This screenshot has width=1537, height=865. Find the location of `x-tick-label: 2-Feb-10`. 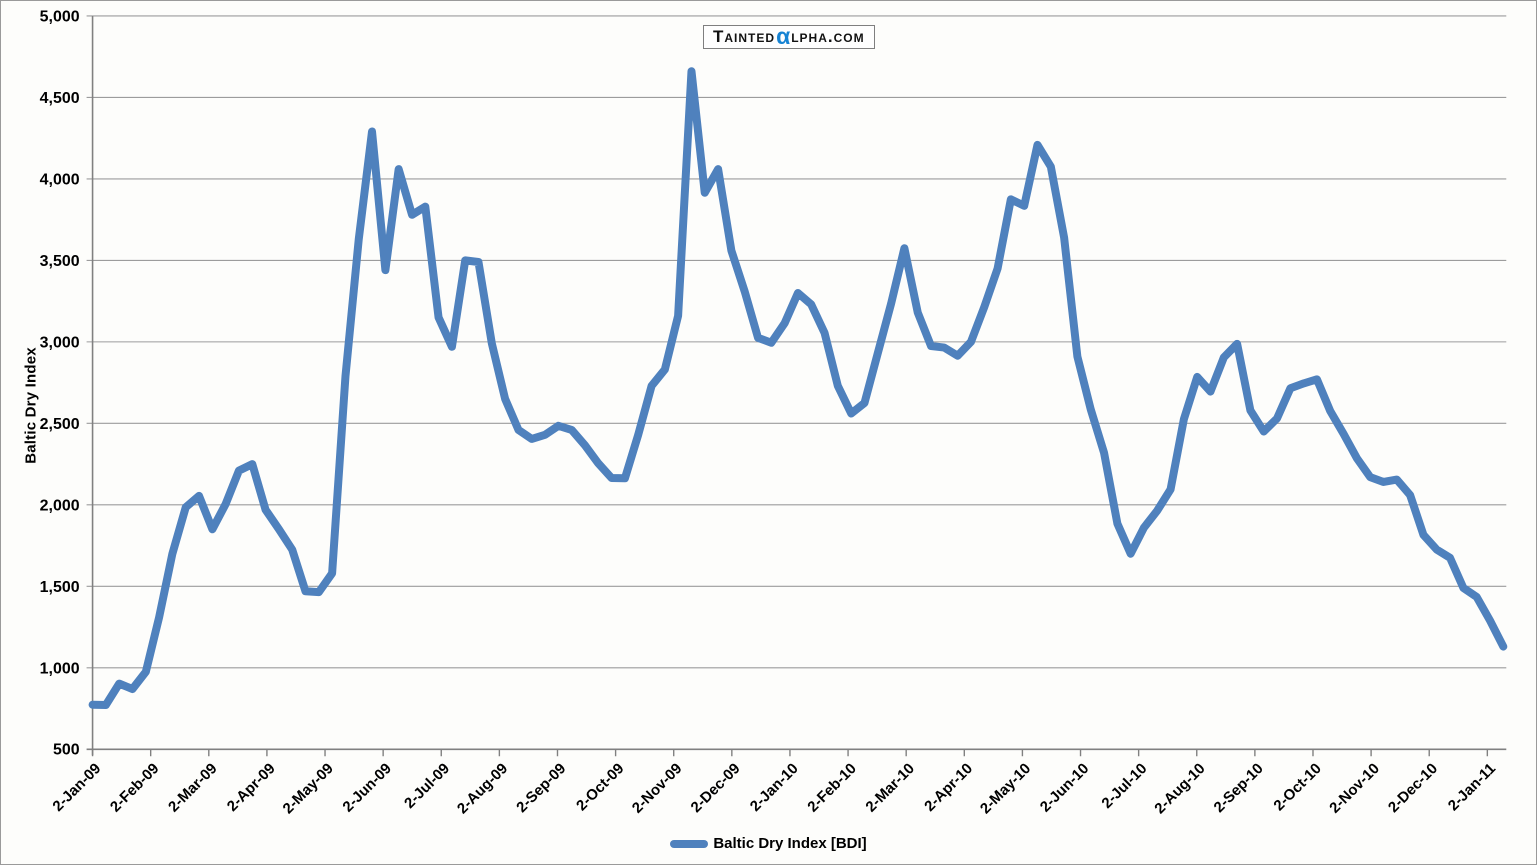

x-tick-label: 2-Feb-10 is located at coordinates (832, 788).